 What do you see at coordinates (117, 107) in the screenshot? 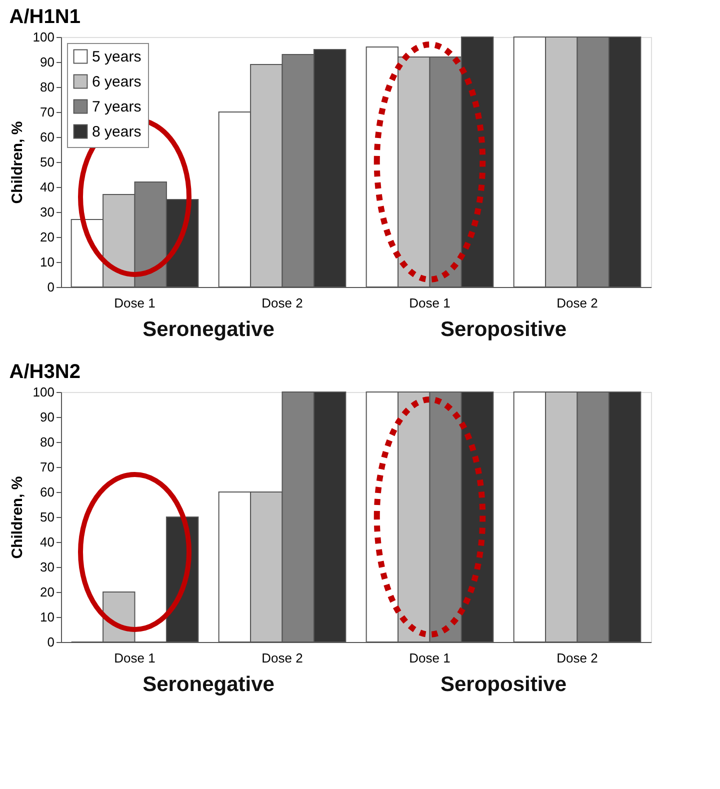
I see `legend-label: 7 years` at bounding box center [117, 107].